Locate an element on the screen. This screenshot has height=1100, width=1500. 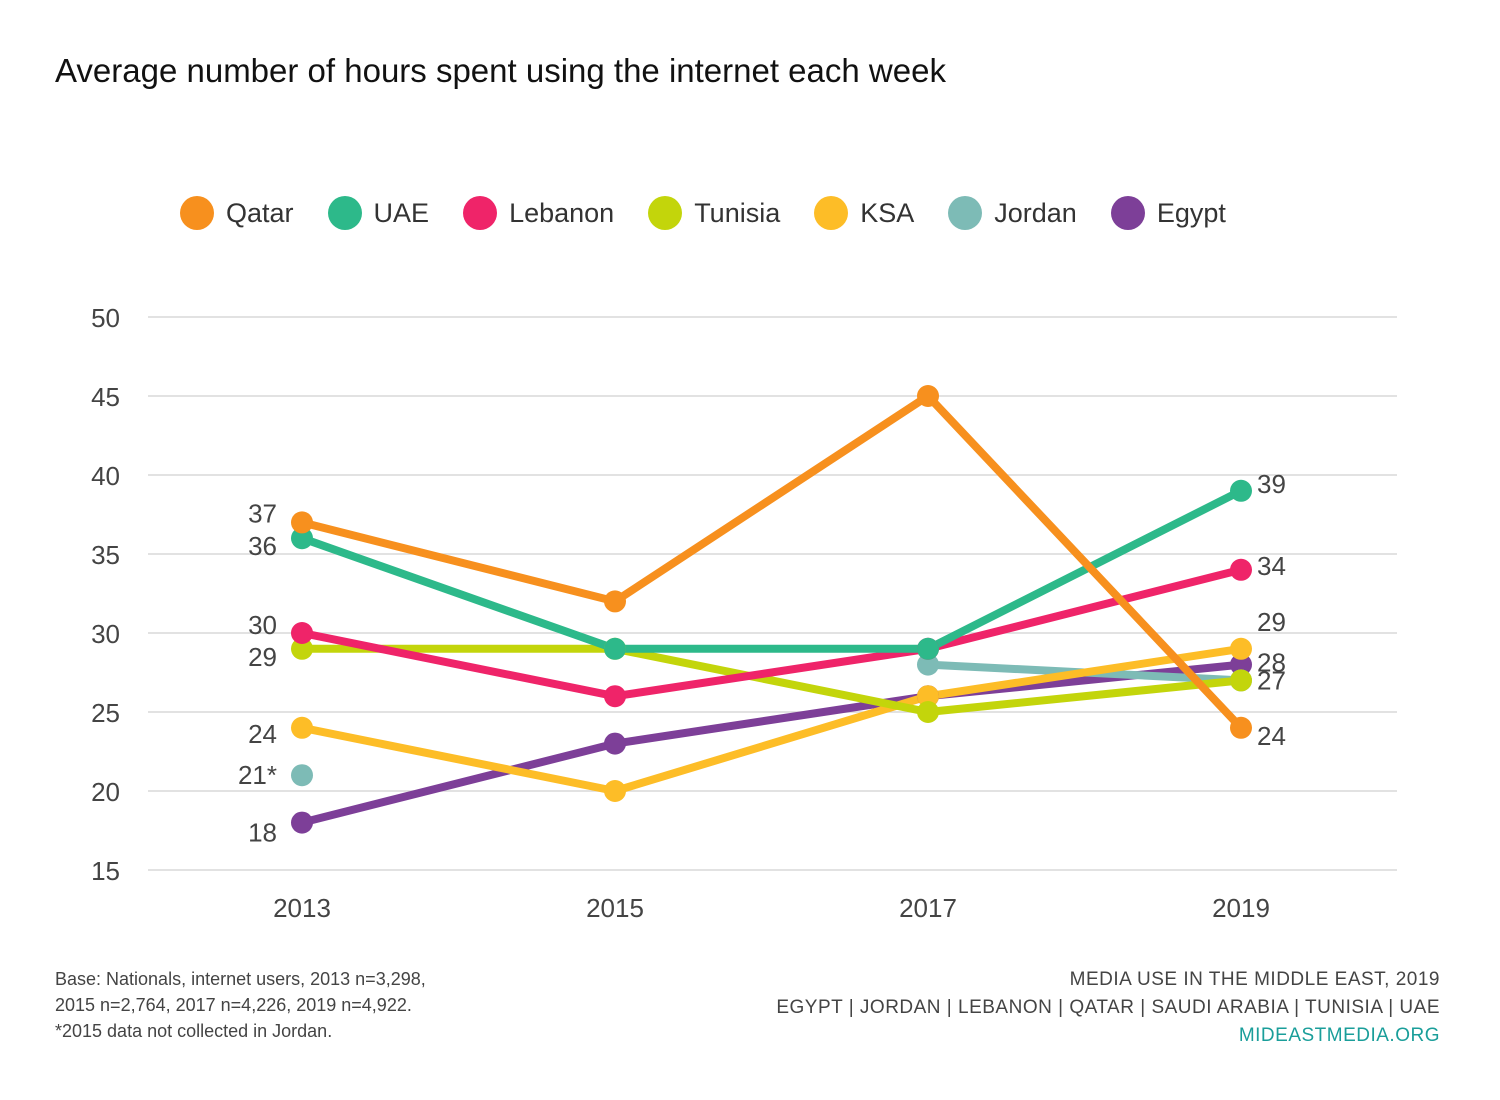
legend-item-uae: UAE is located at coordinates (378, 213).